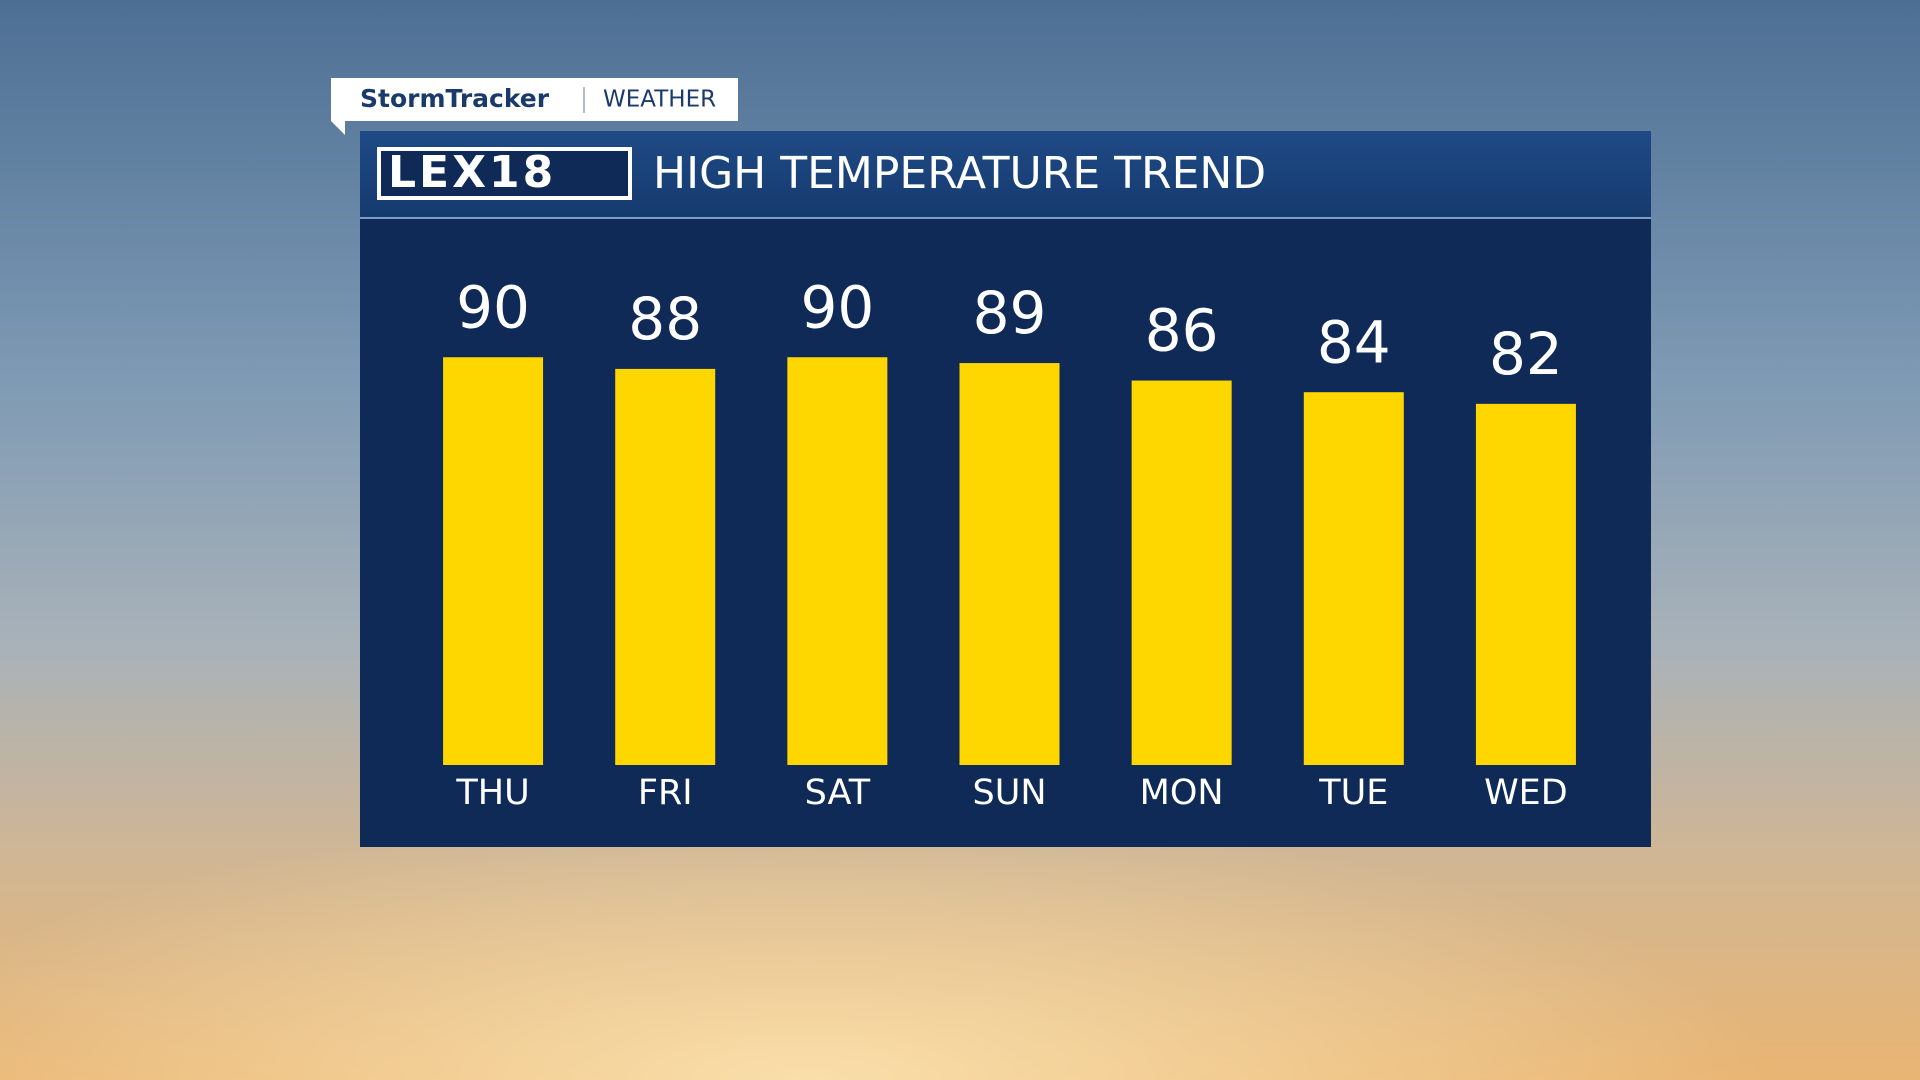 The width and height of the screenshot is (1920, 1080). What do you see at coordinates (492, 793) in the screenshot?
I see `x-tick-label: THU` at bounding box center [492, 793].